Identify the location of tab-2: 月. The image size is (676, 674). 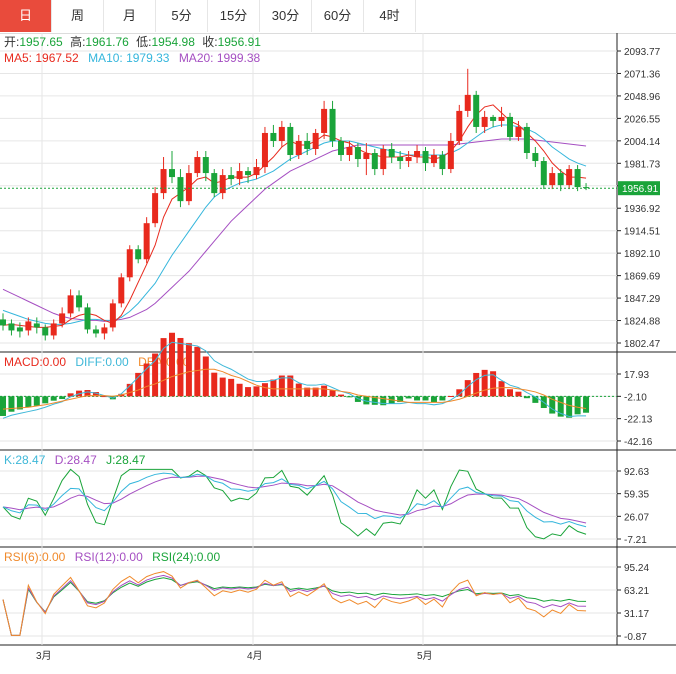
(130, 16).